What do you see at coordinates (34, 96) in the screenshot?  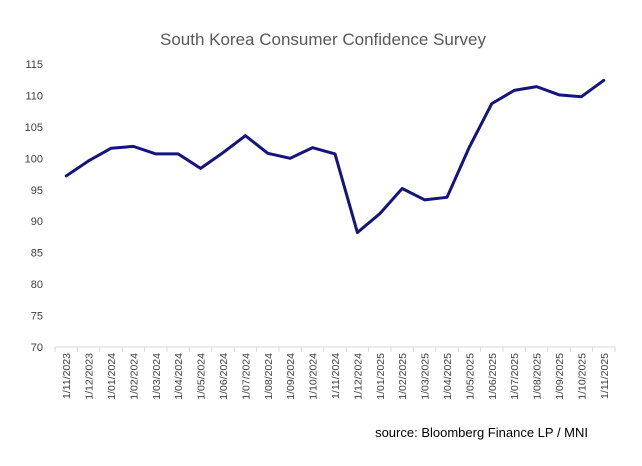 I see `y-tick-label: 110` at bounding box center [34, 96].